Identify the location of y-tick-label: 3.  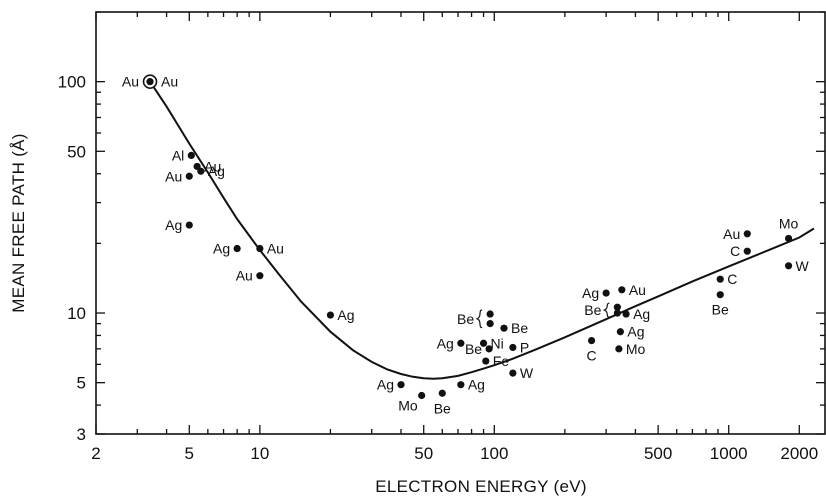
(81, 434).